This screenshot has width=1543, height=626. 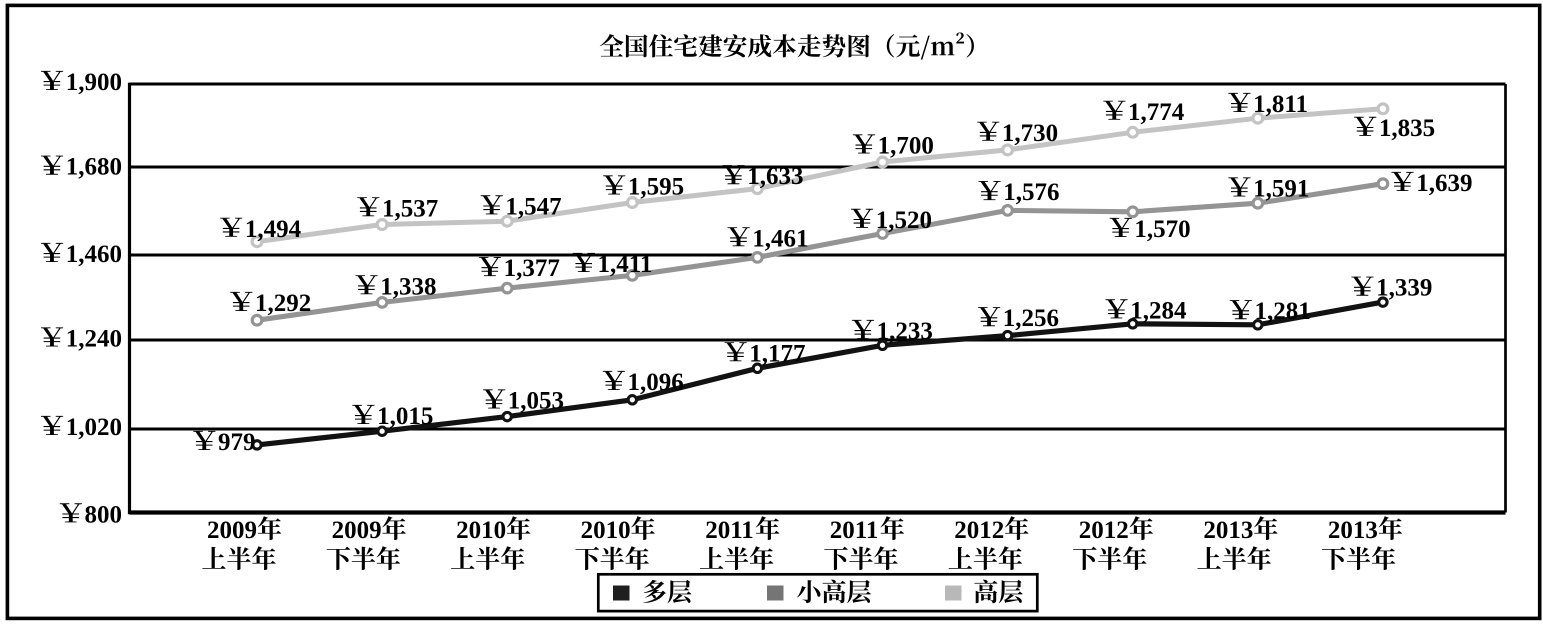 What do you see at coordinates (94, 427) in the screenshot?
I see `svg-text: 1,020` at bounding box center [94, 427].